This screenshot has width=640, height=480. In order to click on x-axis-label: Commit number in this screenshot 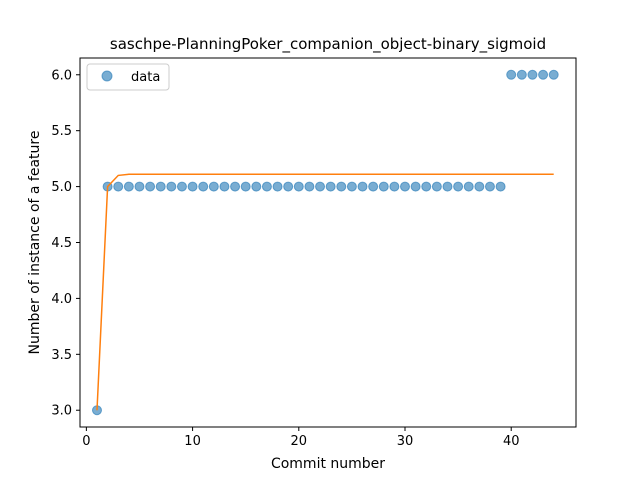, I will do `click(328, 464)`.